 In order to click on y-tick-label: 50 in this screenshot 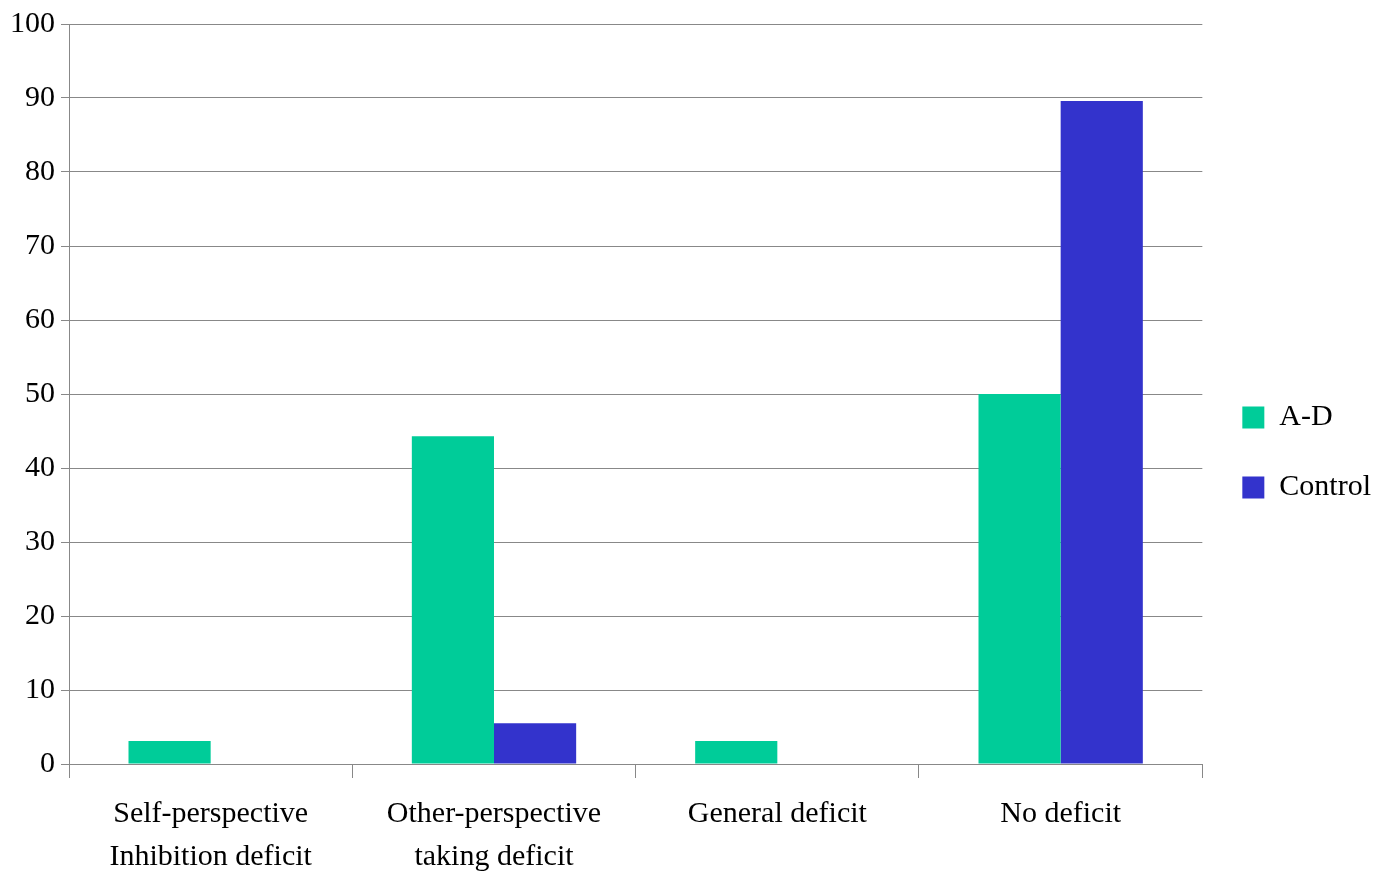, I will do `click(40, 391)`.